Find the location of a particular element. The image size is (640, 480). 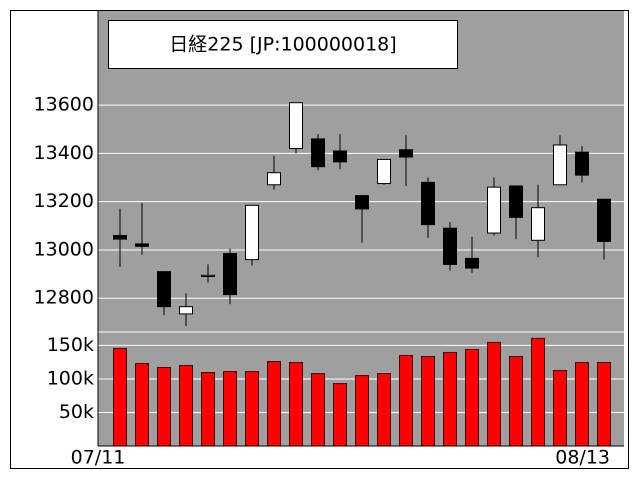

x-tick-label: 08/13 is located at coordinates (582, 458).